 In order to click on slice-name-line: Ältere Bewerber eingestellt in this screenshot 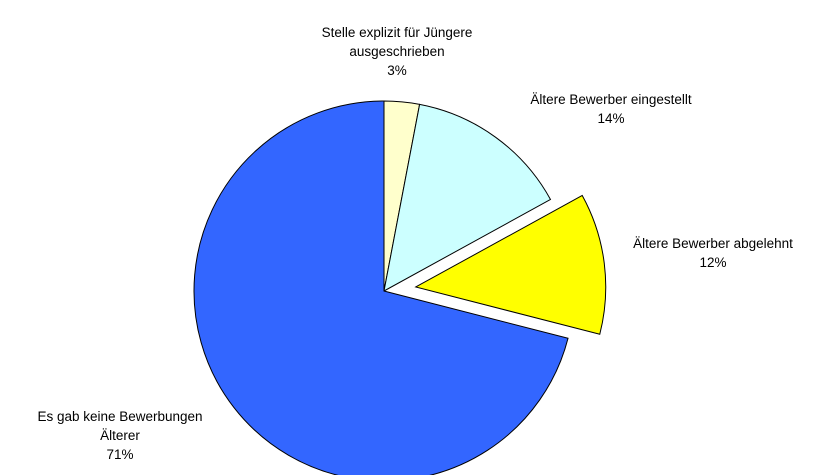, I will do `click(611, 99)`.